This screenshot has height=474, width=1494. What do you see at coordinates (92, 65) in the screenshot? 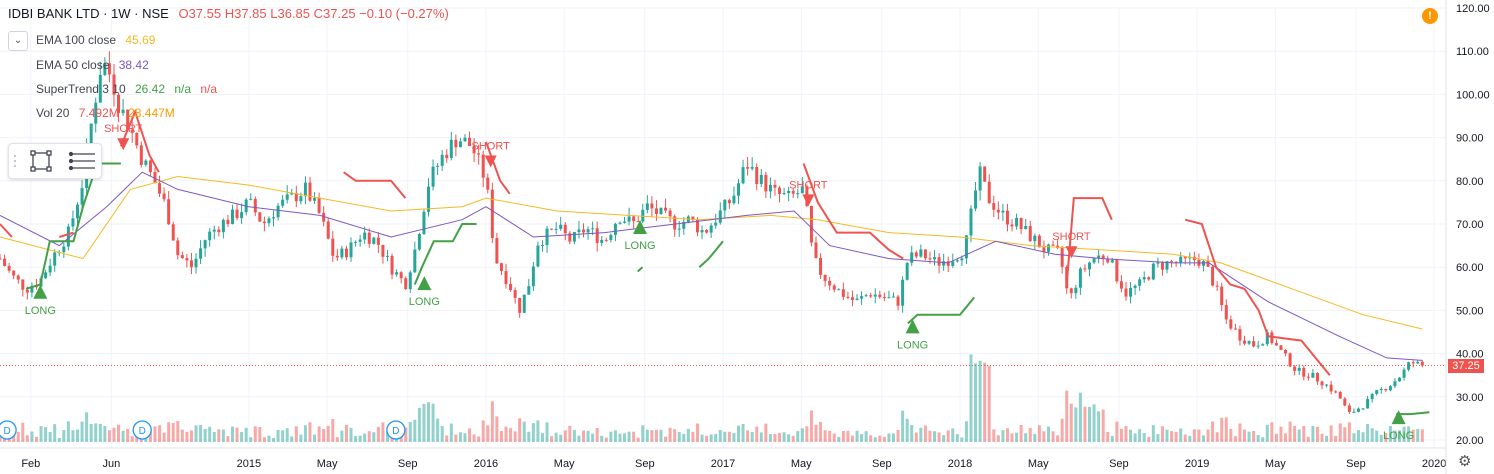
I see `legend-ema50: EMA 50 close 38.42` at bounding box center [92, 65].